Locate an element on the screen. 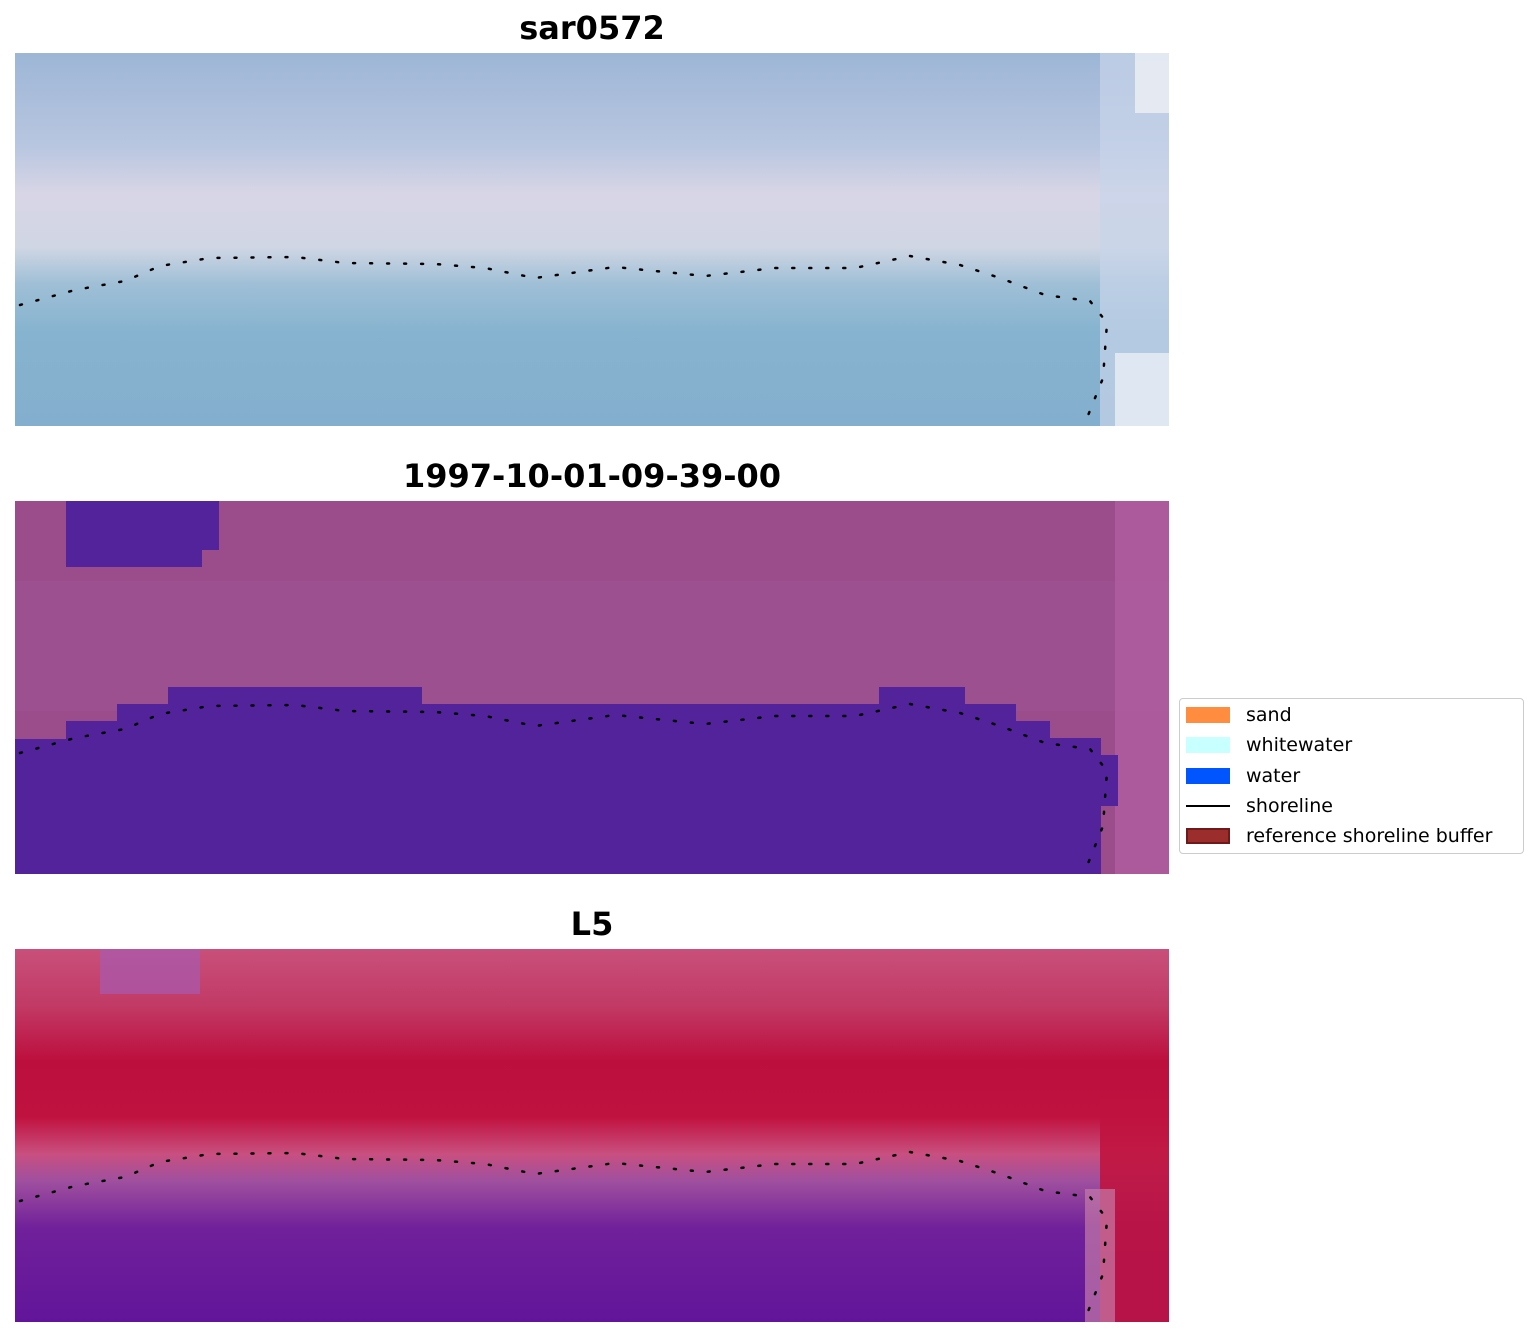 This screenshot has width=1540, height=1337. buffer-swatch-icon is located at coordinates (1208, 836).